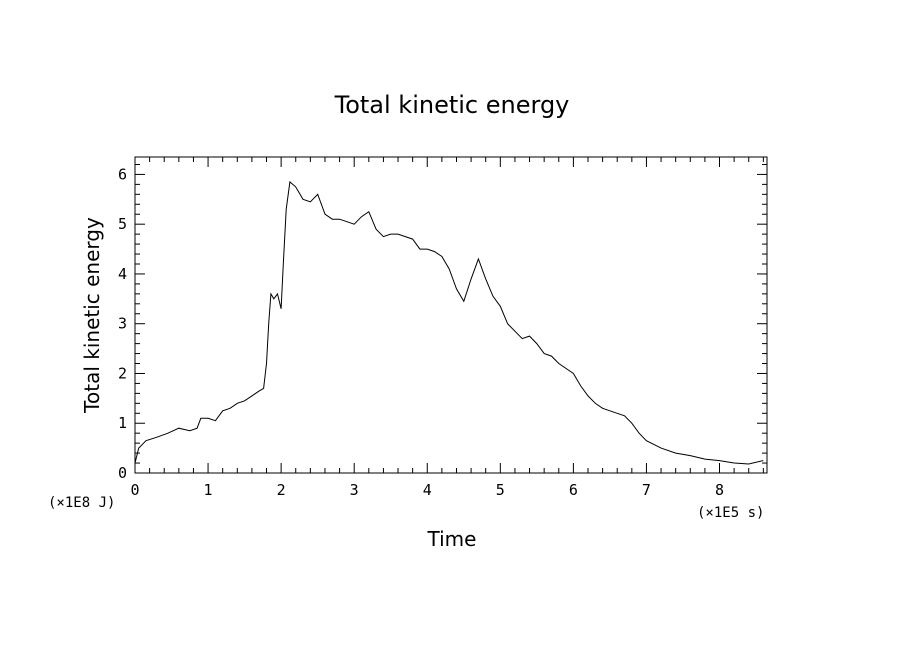 Image resolution: width=904 pixels, height=654 pixels. I want to click on x-tick-label: 5, so click(500, 490).